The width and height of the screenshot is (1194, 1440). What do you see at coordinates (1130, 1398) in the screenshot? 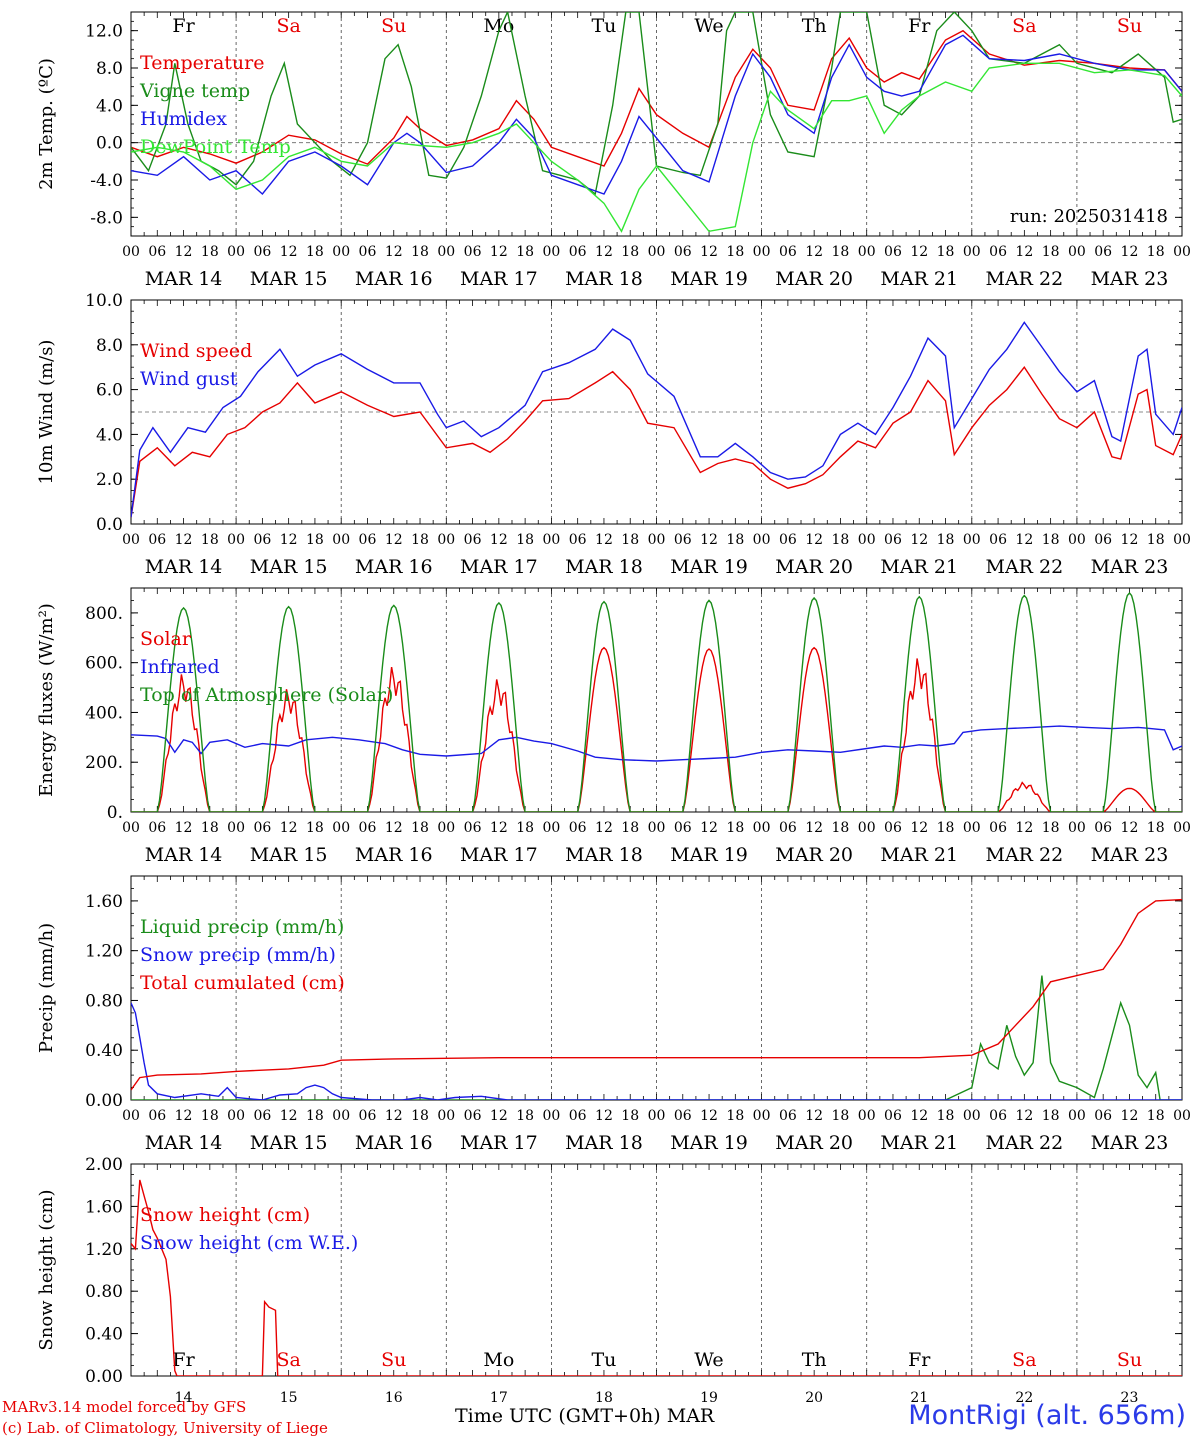
I see `day-number-label: 23` at bounding box center [1130, 1398].